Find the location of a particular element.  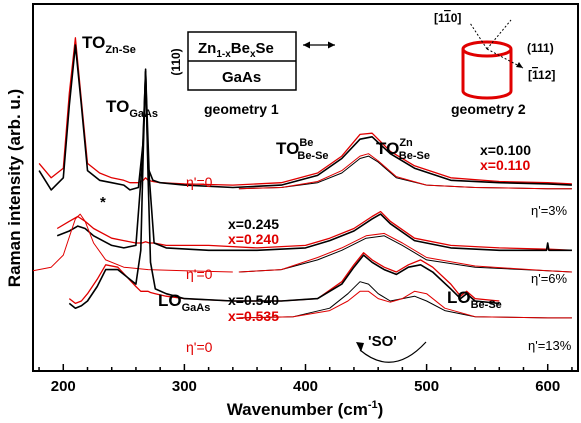

x-tick-label: 400 is located at coordinates (305, 386).